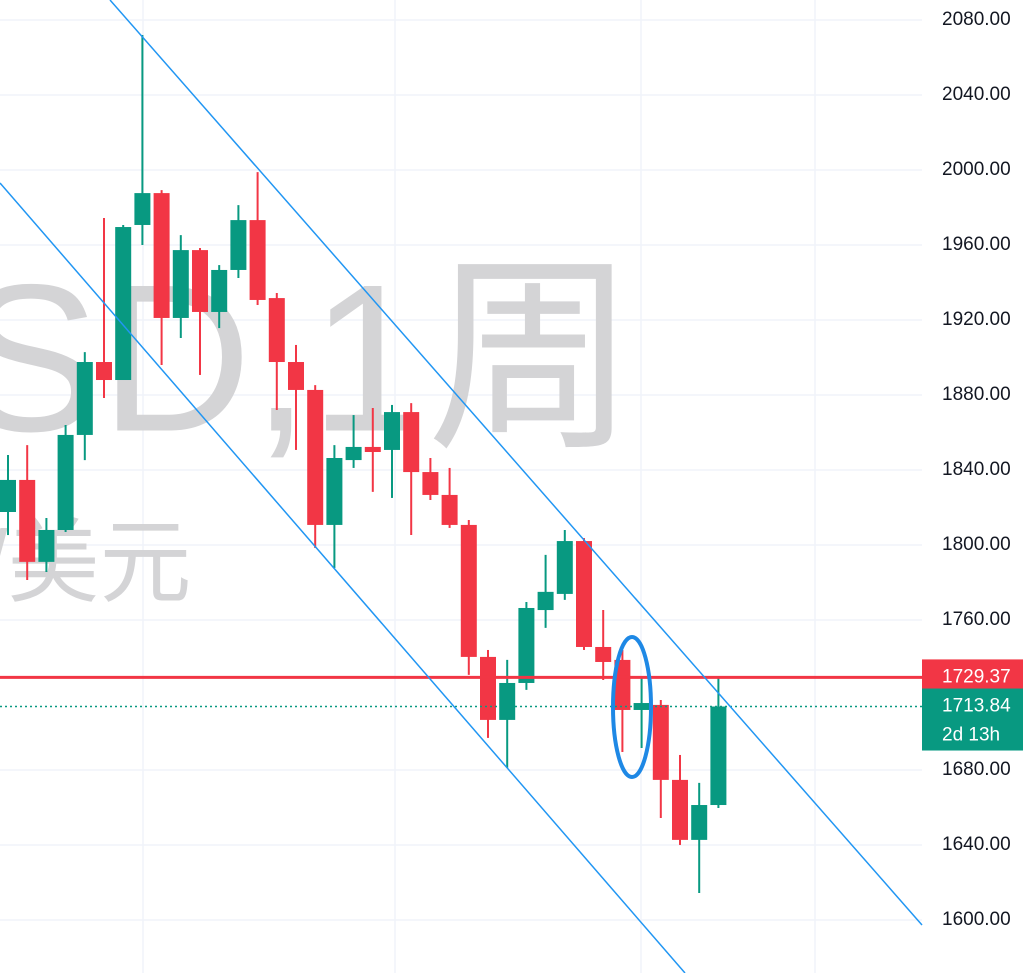 Image resolution: width=1023 pixels, height=973 pixels. What do you see at coordinates (976, 676) in the screenshot?
I see `price-label: 1729.37` at bounding box center [976, 676].